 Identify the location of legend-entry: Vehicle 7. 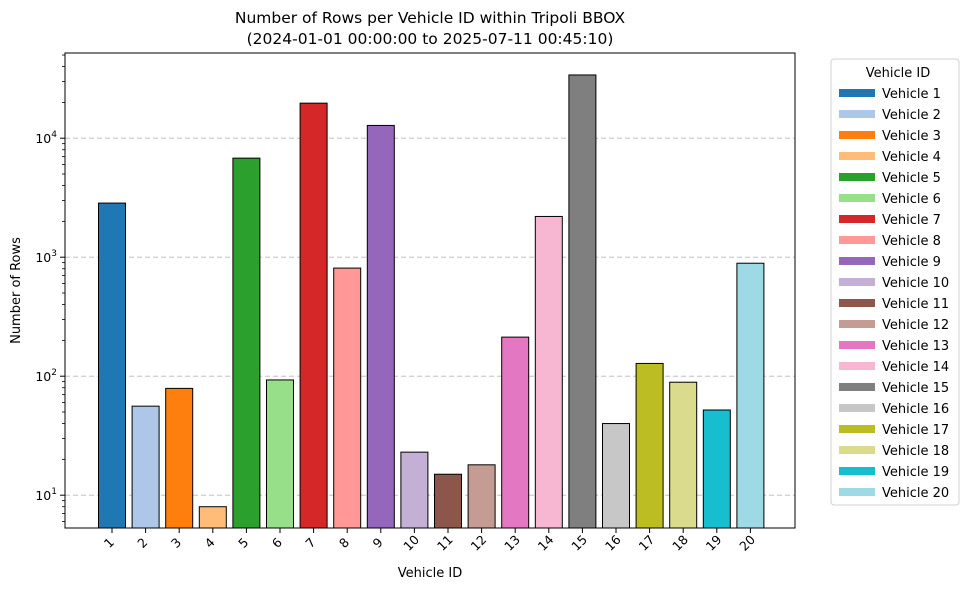
(911, 220).